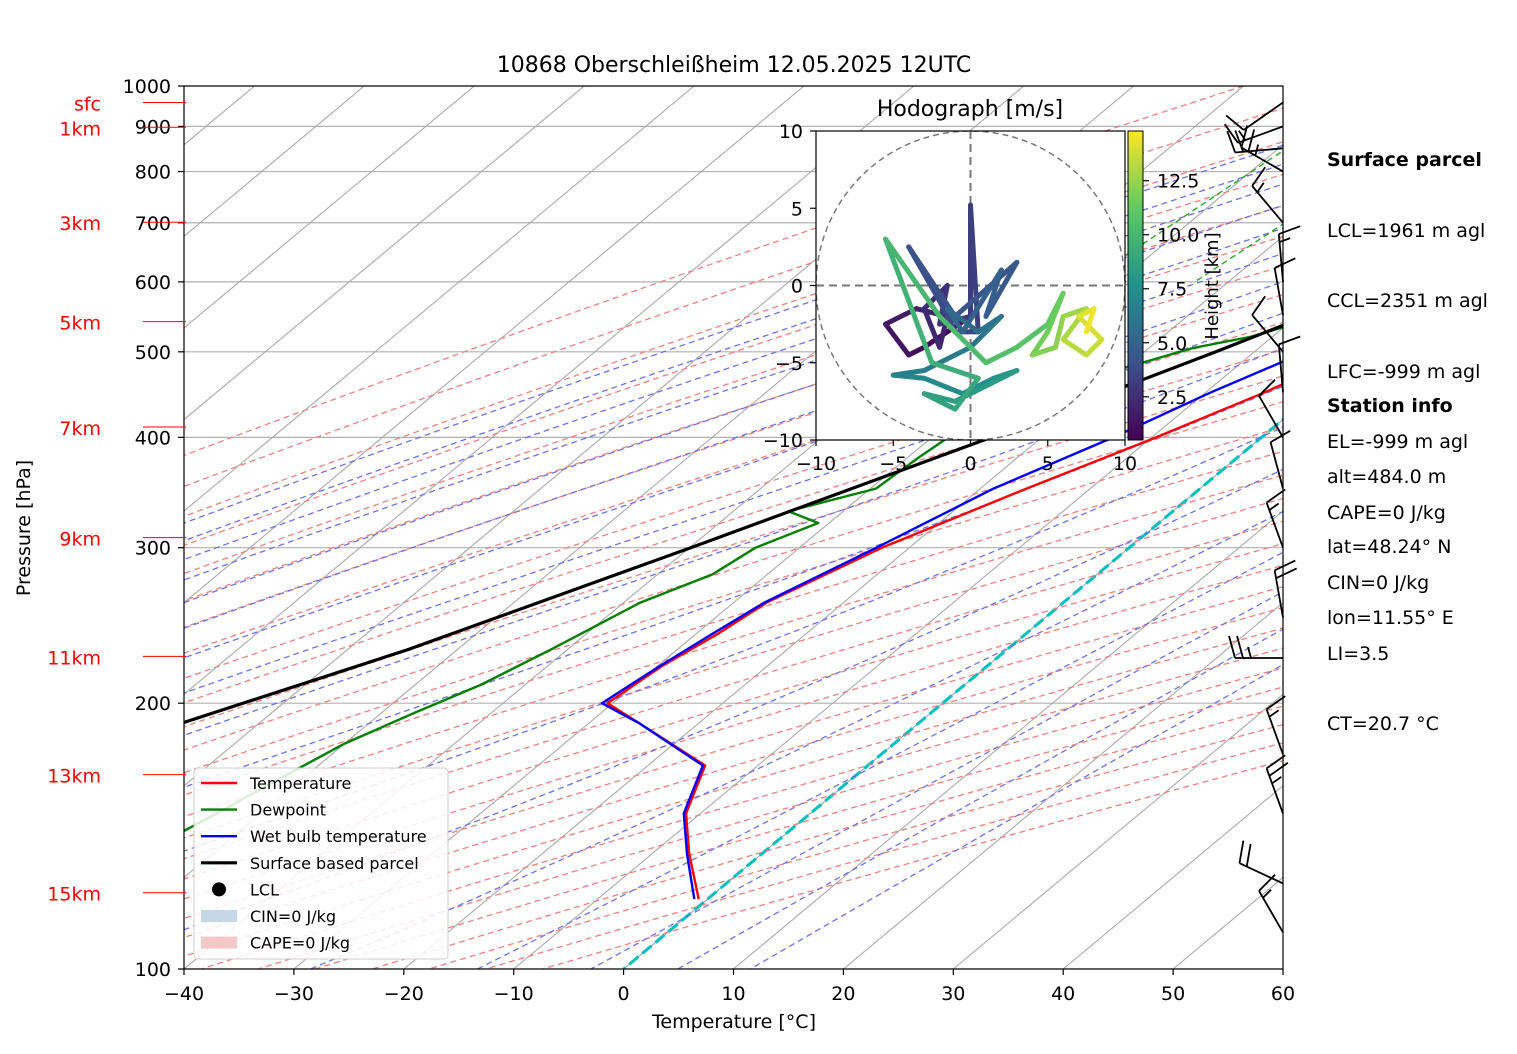  What do you see at coordinates (184, 994) in the screenshot?
I see `x-tick-label: −40` at bounding box center [184, 994].